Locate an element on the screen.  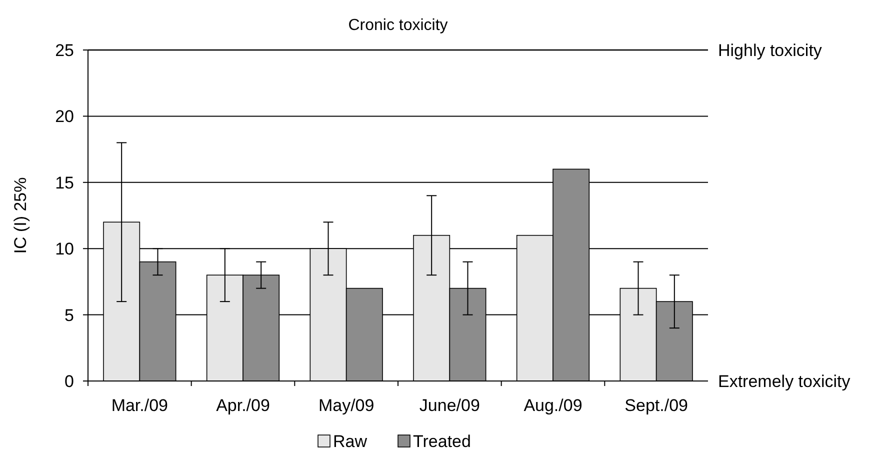
y-tick-label: 5 is located at coordinates (69, 315).